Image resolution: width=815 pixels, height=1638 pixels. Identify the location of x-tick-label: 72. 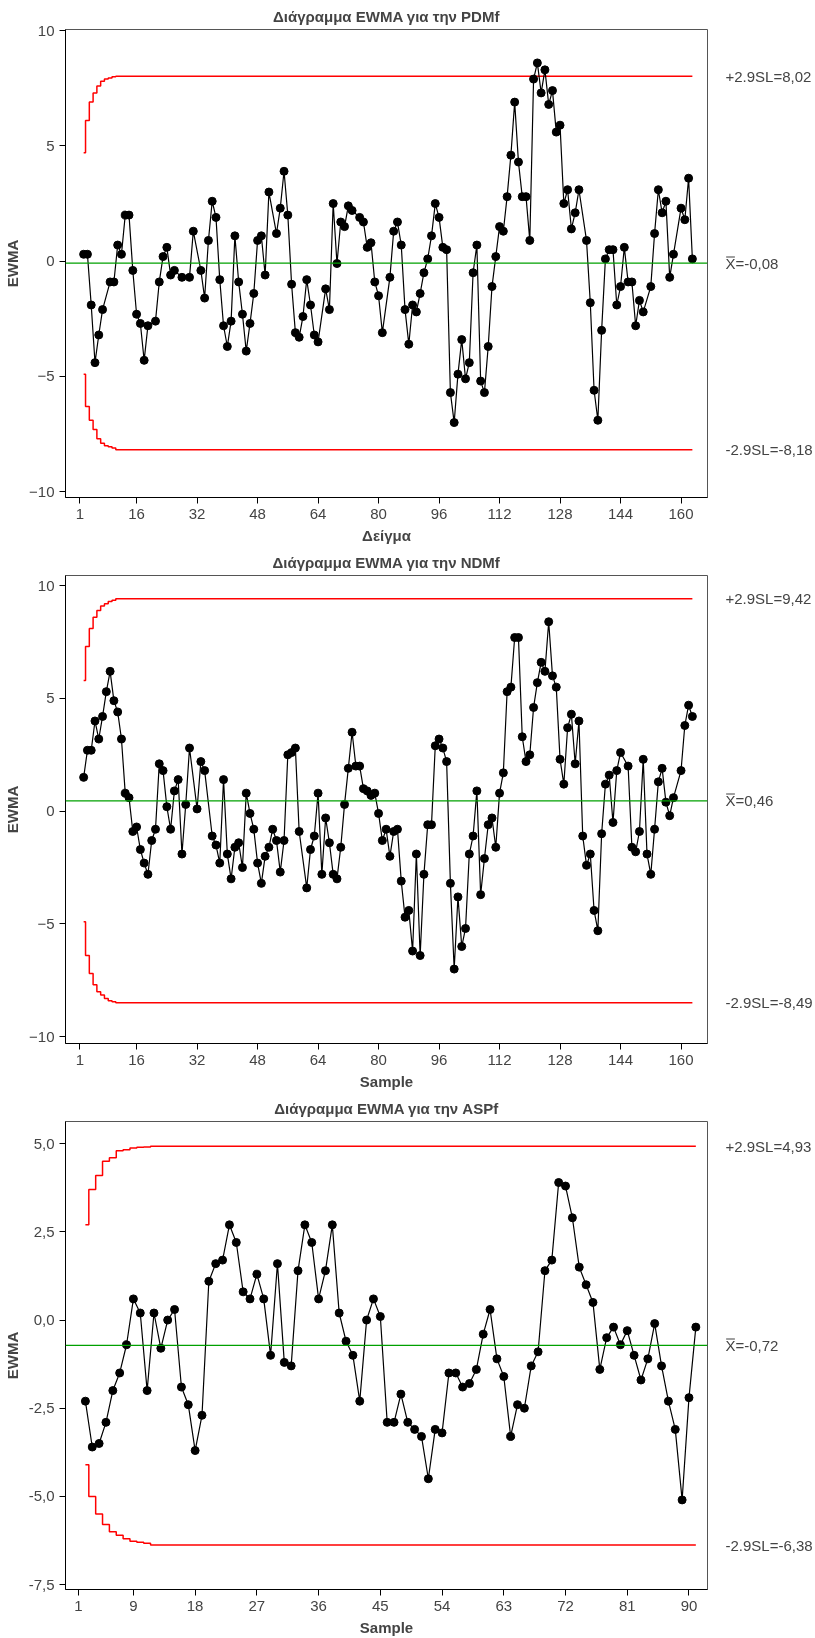
(565, 1605).